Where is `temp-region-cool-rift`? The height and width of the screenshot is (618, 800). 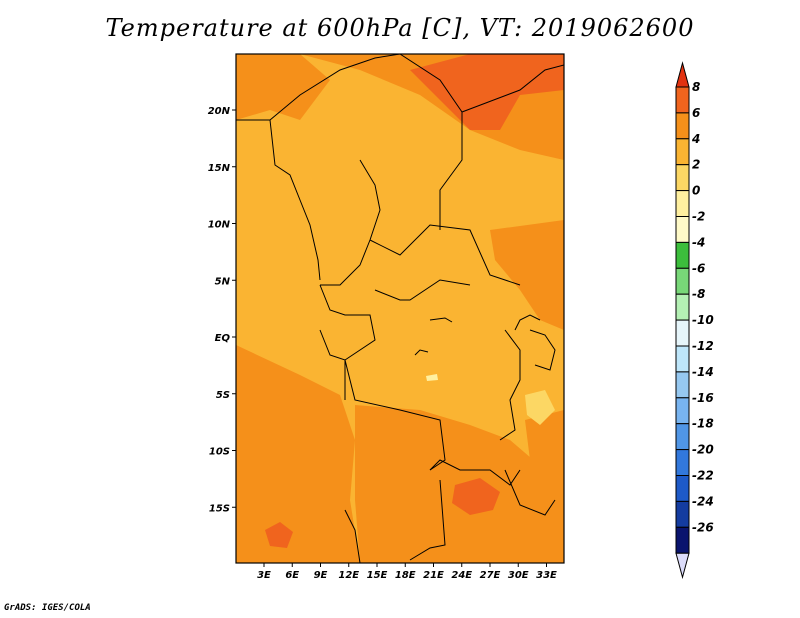 temp-region-cool-rift is located at coordinates (540, 407).